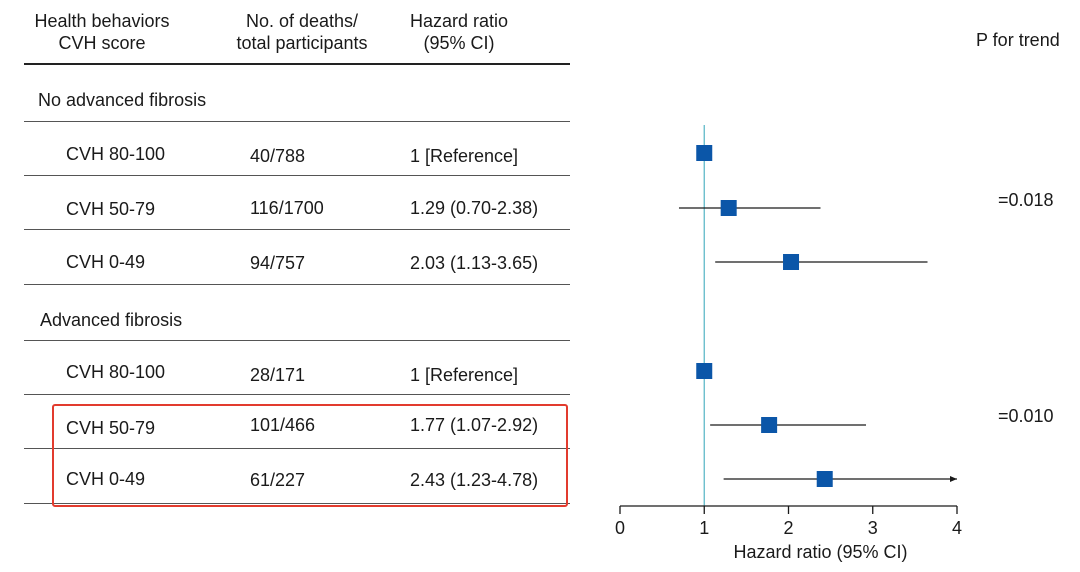  I want to click on row-hazard-ratio: 2.43 (1.23-4.78), so click(474, 480).